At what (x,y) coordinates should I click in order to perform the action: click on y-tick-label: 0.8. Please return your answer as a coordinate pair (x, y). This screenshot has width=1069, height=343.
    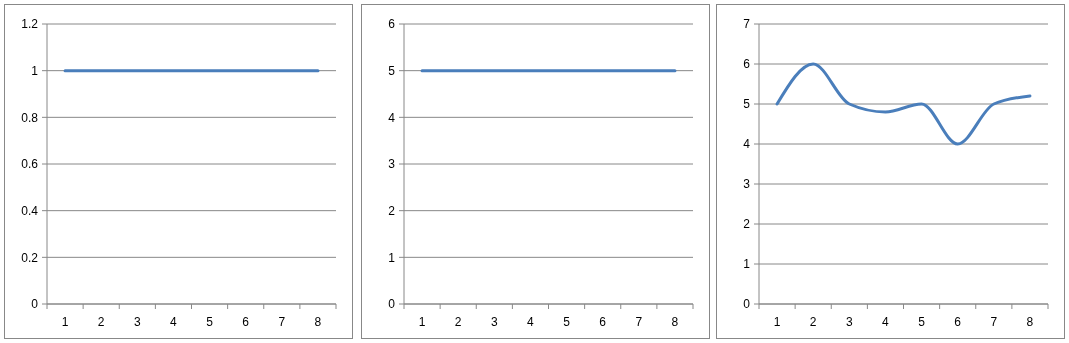
    Looking at the image, I should click on (30, 117).